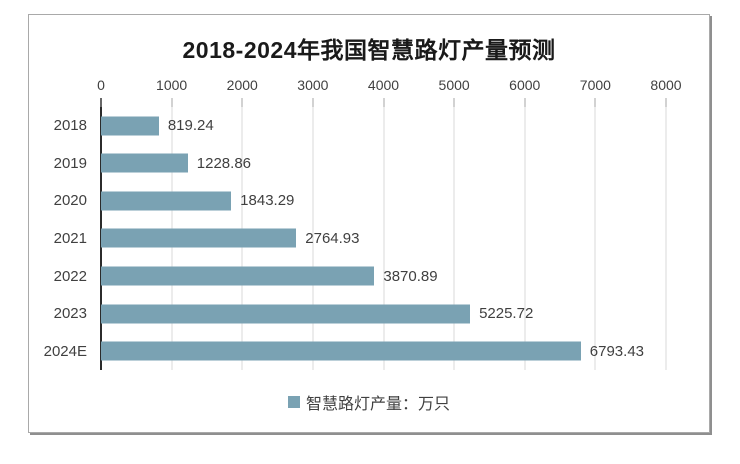 This screenshot has width=740, height=464. Describe the element at coordinates (70, 276) in the screenshot. I see `category-label: 2022` at that location.